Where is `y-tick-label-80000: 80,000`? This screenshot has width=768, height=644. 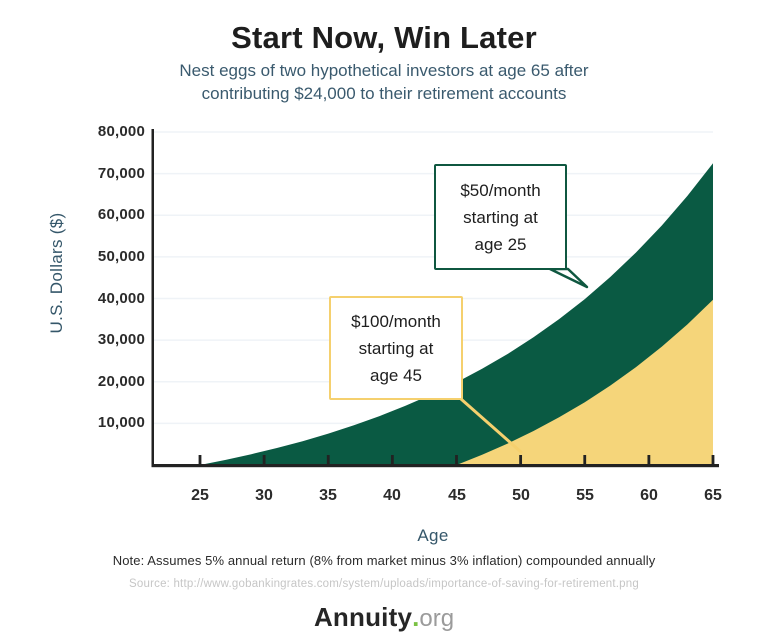
y-tick-label-80000: 80,000 is located at coordinates (121, 131).